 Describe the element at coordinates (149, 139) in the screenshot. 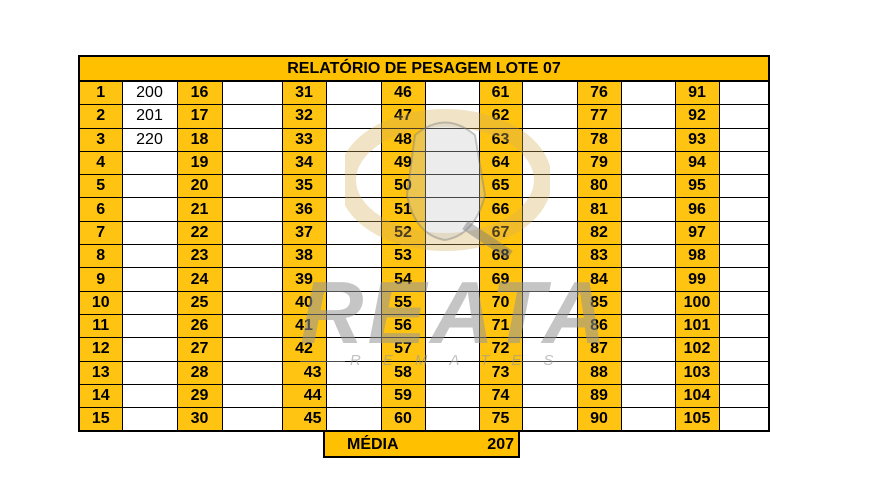

I see `weight-cell: 220` at that location.